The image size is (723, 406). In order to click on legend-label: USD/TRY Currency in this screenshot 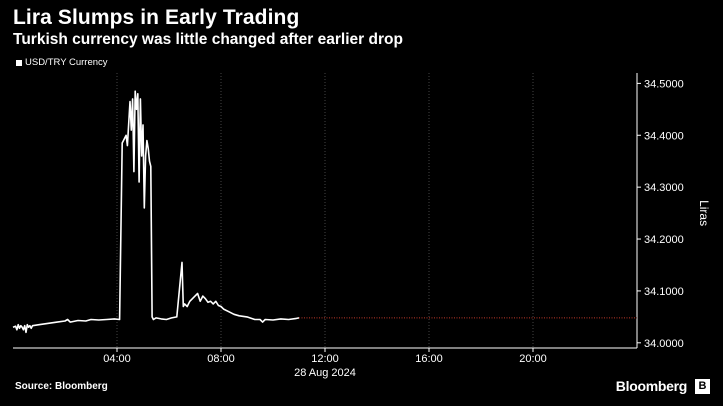, I will do `click(66, 62)`.